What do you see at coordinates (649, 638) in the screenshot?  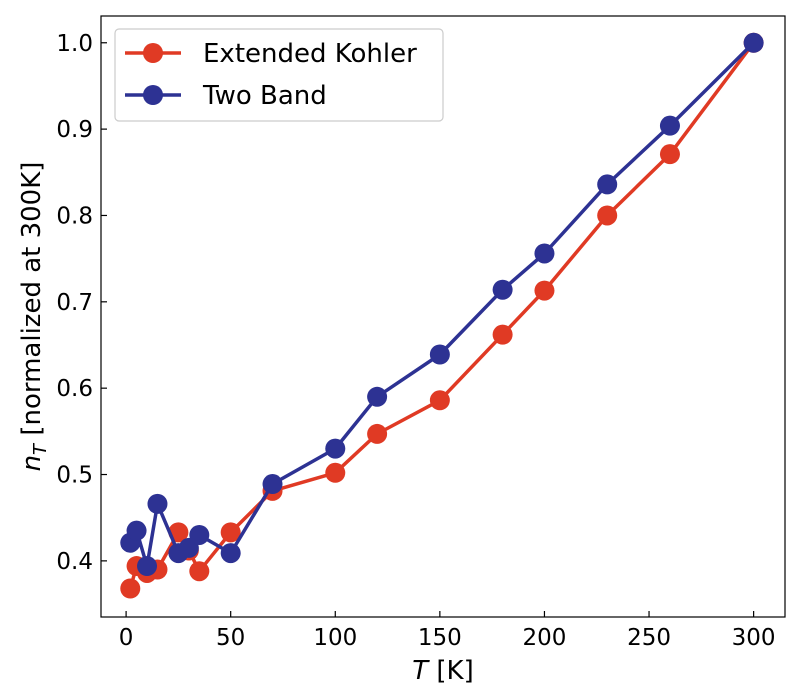 I see `x-tick-label: 250` at bounding box center [649, 638].